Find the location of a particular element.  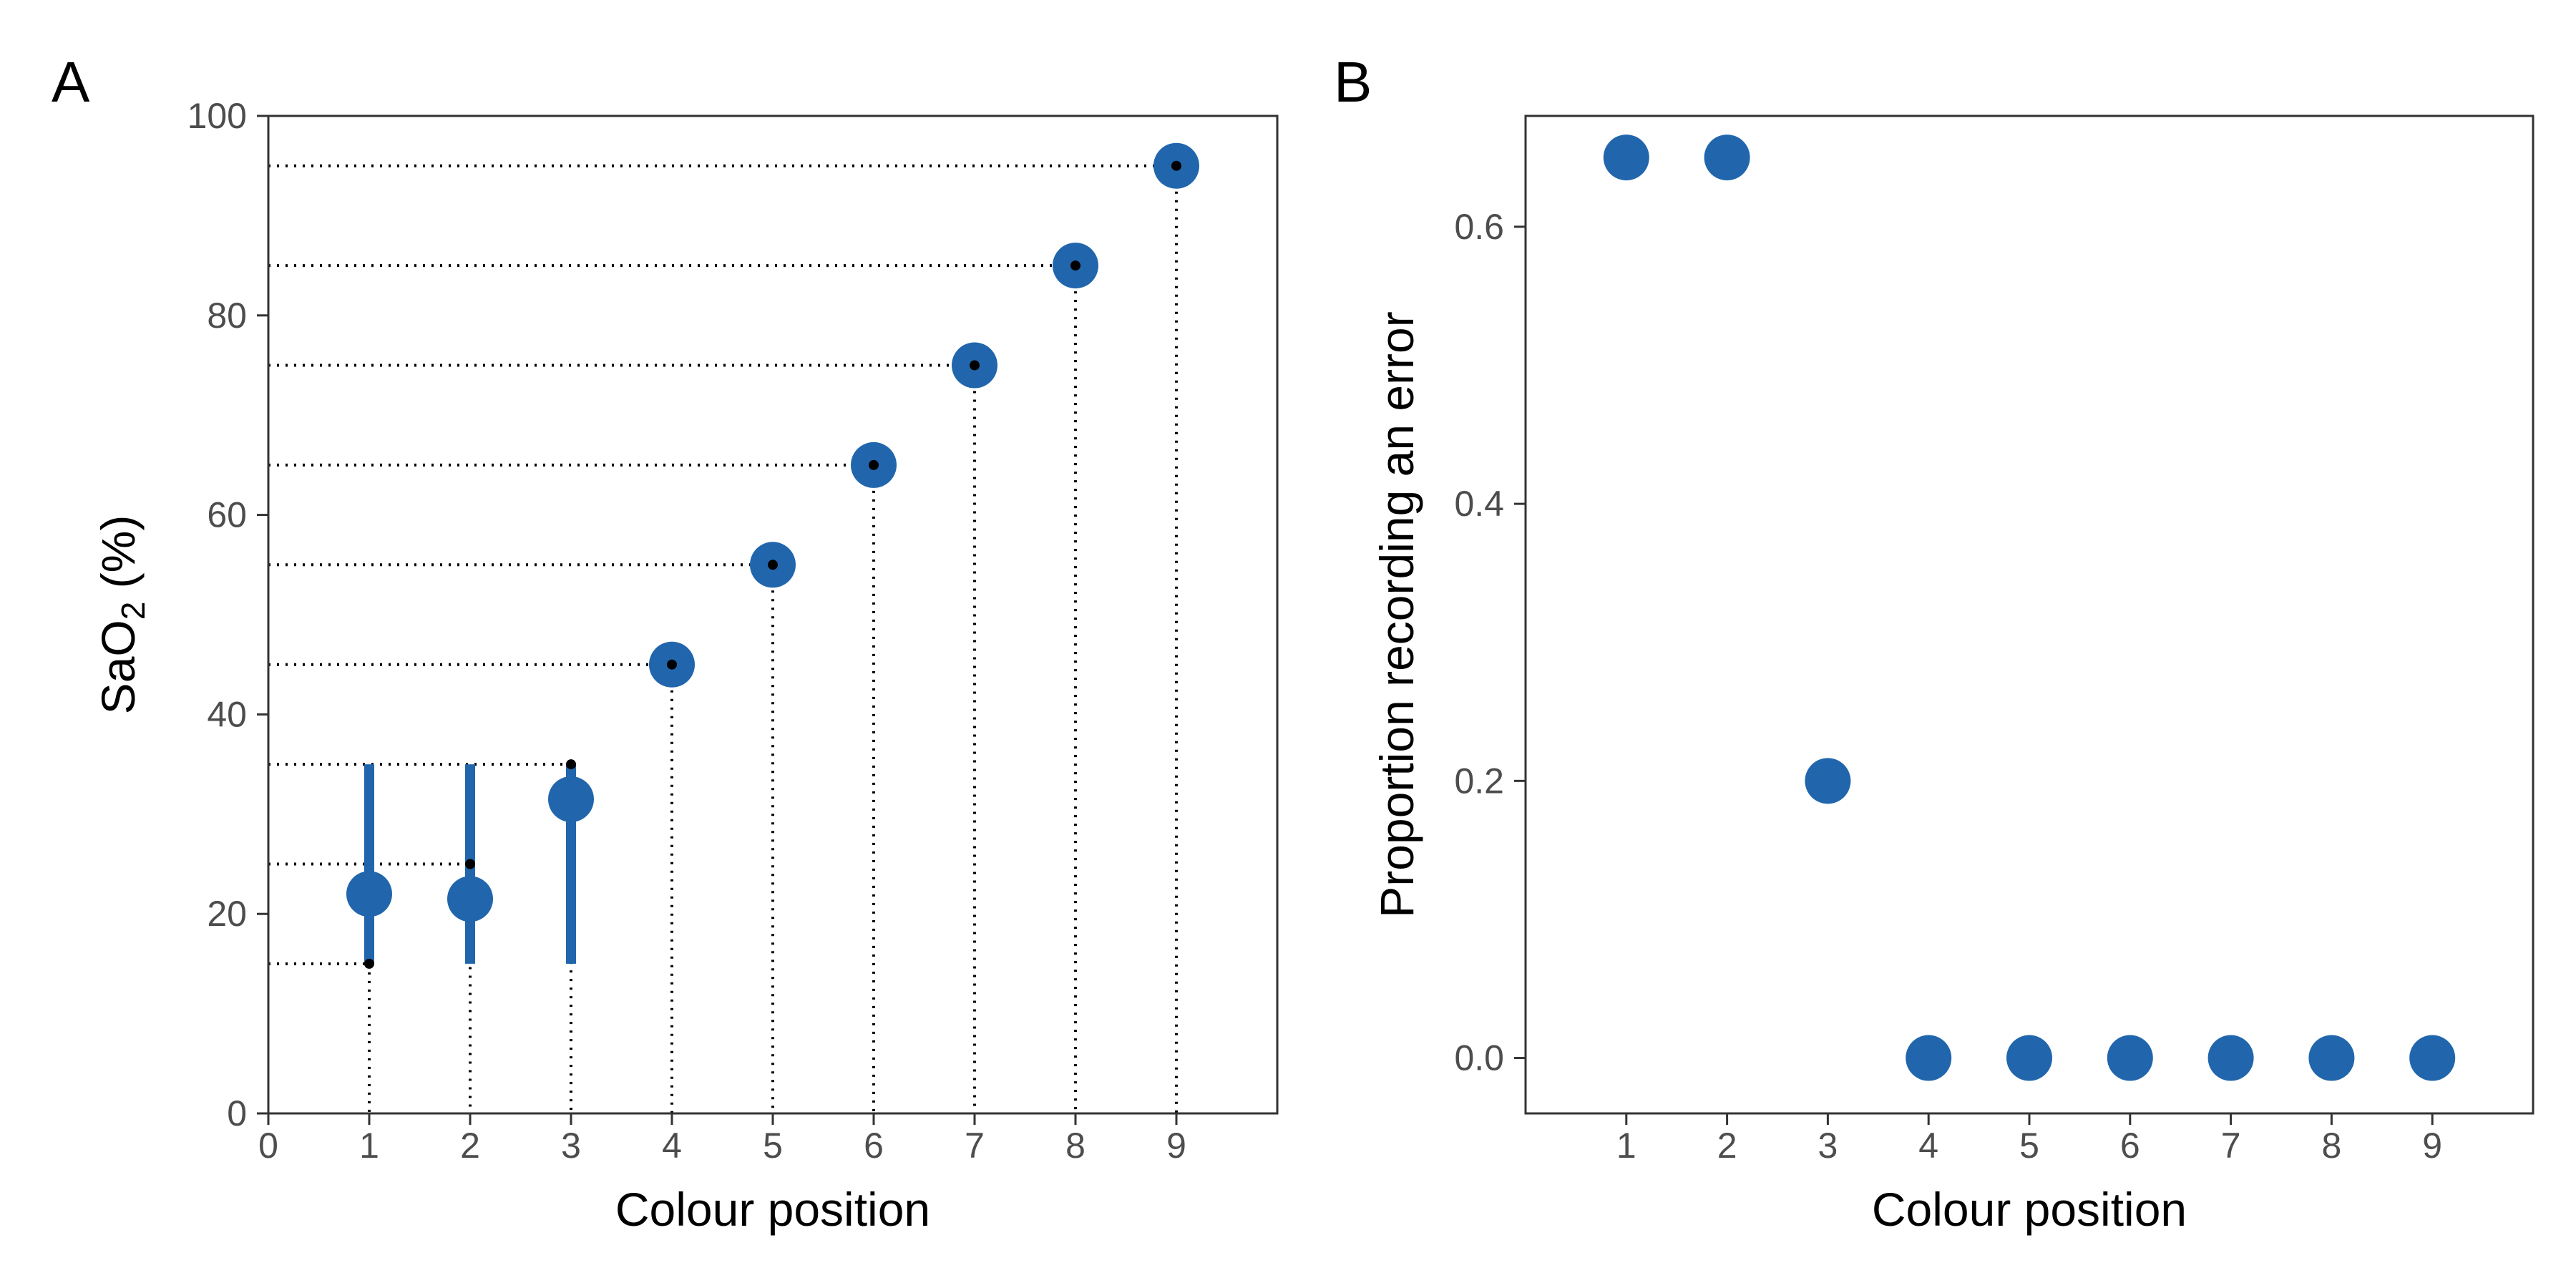

panel-a-y-ticks: 0 20 40 60 80 100 is located at coordinates (227, 614).